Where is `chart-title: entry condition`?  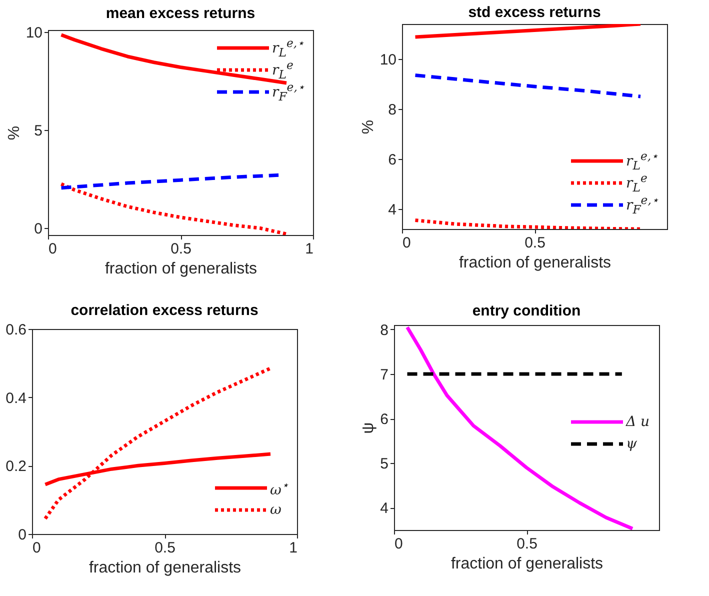 chart-title: entry condition is located at coordinates (526, 311).